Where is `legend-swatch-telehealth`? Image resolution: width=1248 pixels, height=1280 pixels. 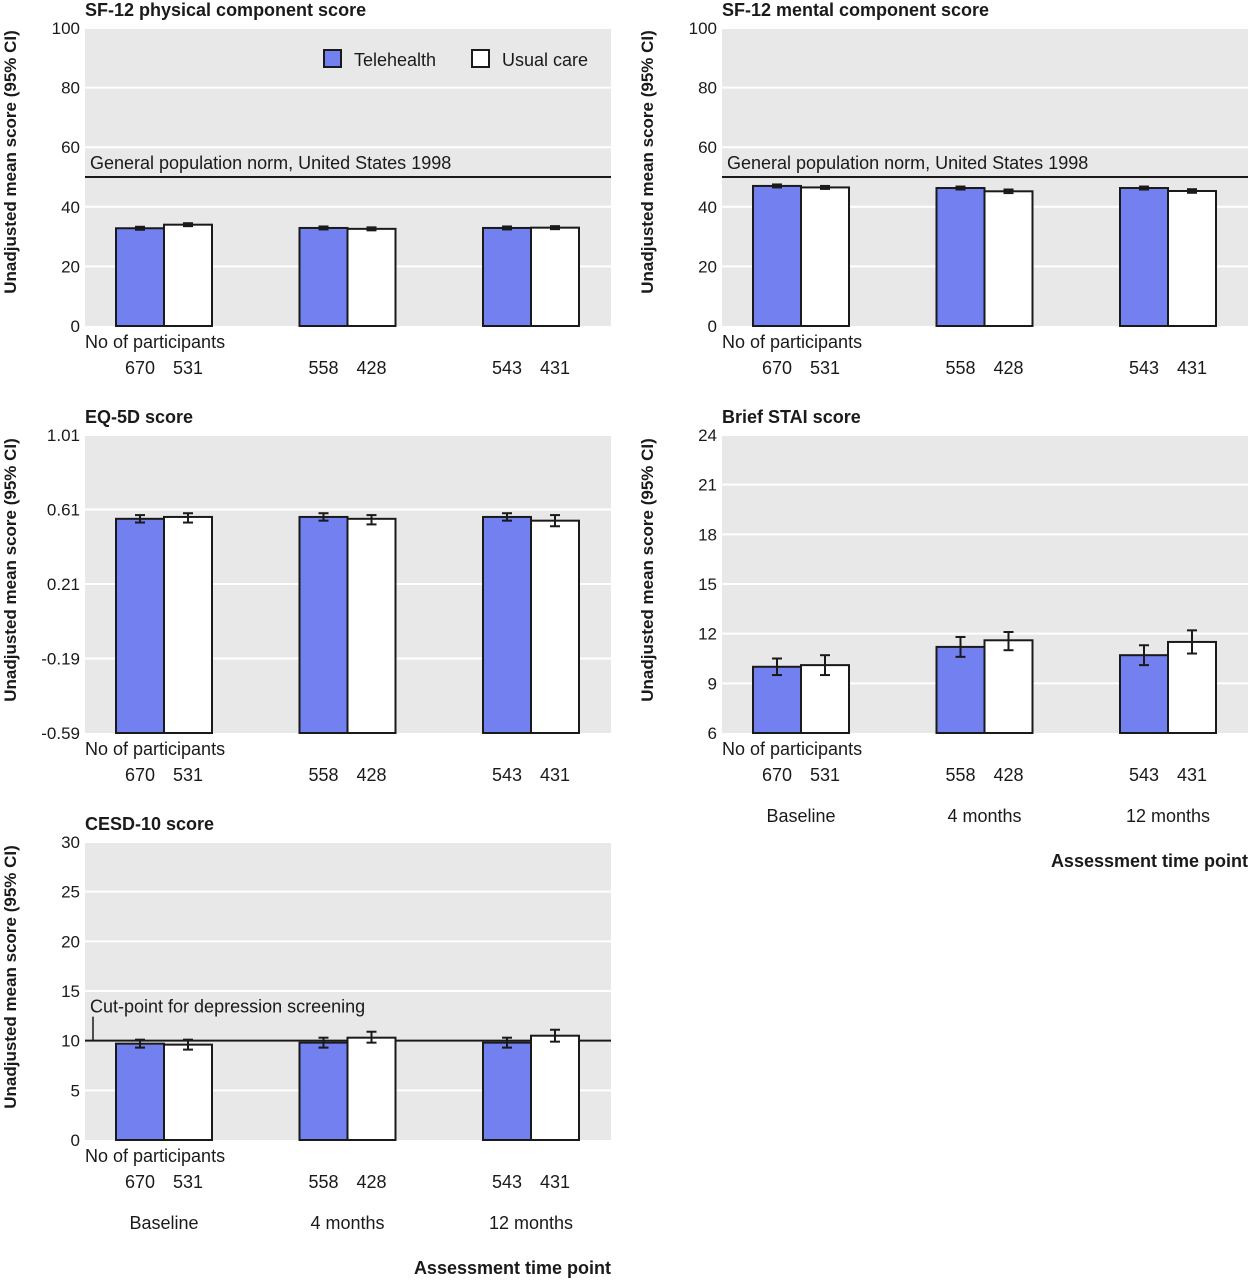 legend-swatch-telehealth is located at coordinates (332, 58).